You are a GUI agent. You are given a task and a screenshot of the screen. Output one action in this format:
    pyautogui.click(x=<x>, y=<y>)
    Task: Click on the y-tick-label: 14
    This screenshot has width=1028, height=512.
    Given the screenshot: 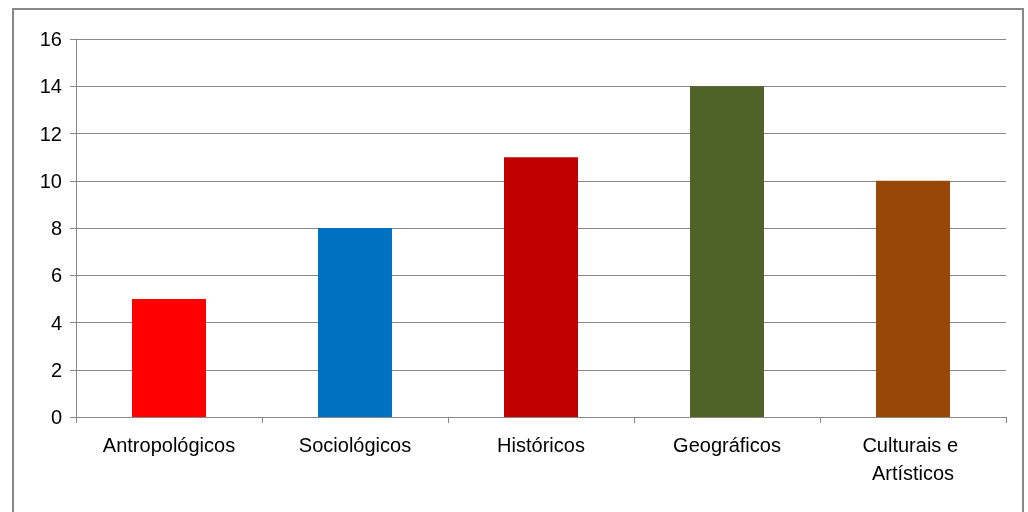 What is the action you would take?
    pyautogui.click(x=50, y=86)
    